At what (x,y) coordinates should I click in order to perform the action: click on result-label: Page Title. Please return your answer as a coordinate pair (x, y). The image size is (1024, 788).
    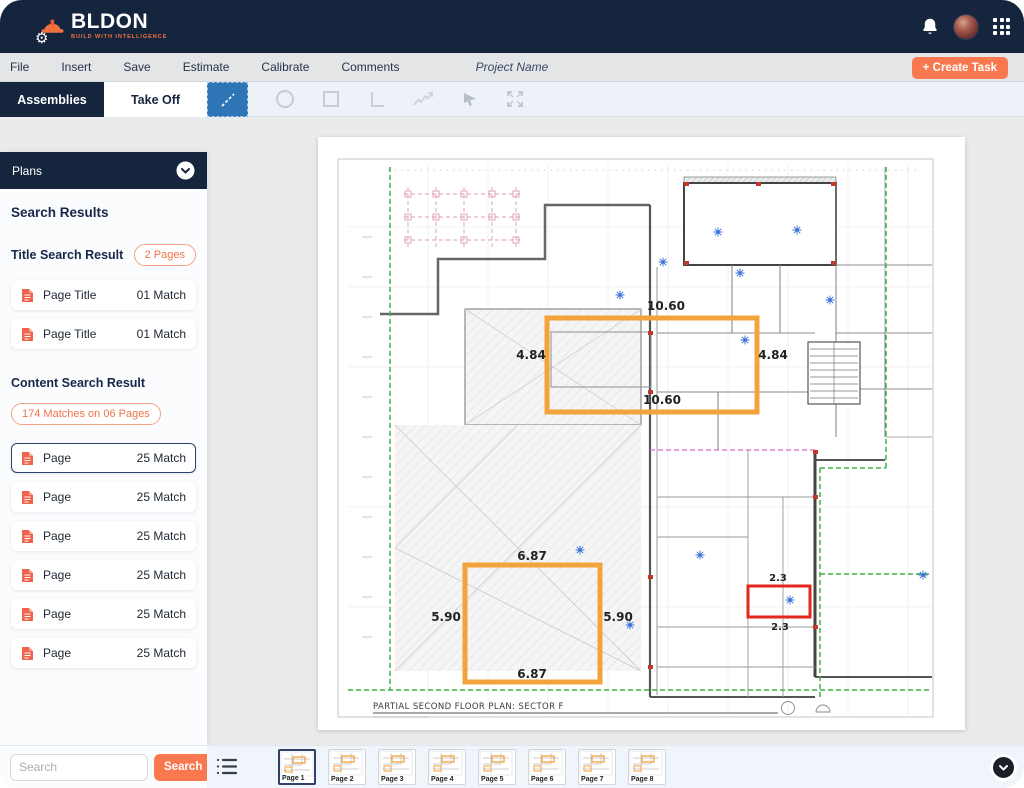
    Looking at the image, I should click on (70, 334).